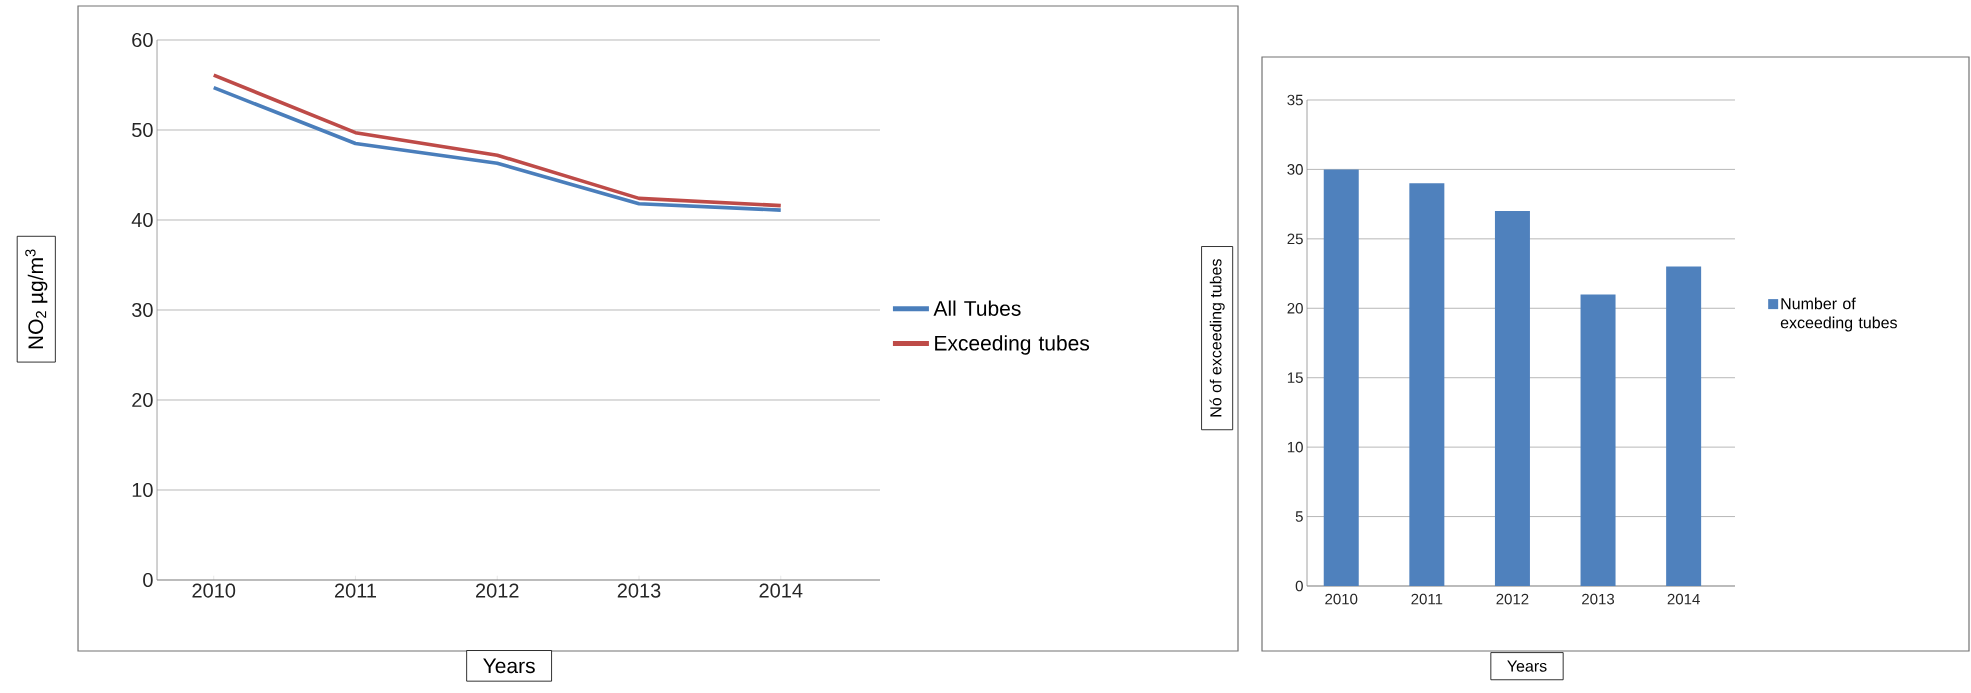 This screenshot has width=1971, height=693. What do you see at coordinates (1295, 377) in the screenshot?
I see `y-tick-label: 15` at bounding box center [1295, 377].